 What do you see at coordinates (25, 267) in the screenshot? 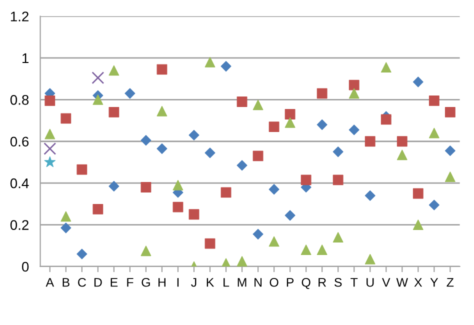
I see `y-tick-label: 0` at bounding box center [25, 267].